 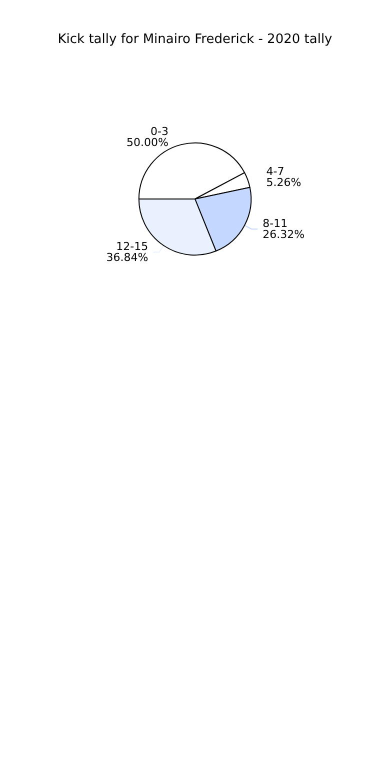 What do you see at coordinates (147, 142) in the screenshot?
I see `data-label: 50.00%` at bounding box center [147, 142].